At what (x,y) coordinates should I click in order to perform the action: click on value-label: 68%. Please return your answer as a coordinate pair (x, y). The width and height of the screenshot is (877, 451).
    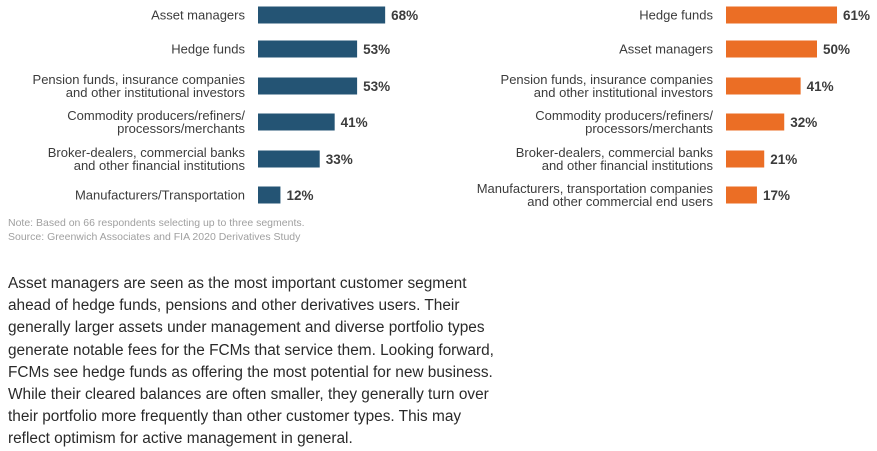
    Looking at the image, I should click on (404, 15).